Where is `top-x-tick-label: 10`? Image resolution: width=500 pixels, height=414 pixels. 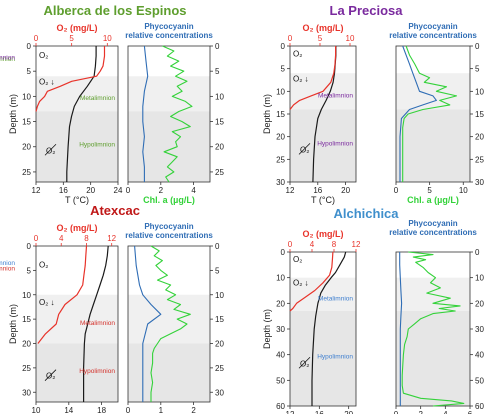
top-x-tick-label: 10 is located at coordinates (350, 38).